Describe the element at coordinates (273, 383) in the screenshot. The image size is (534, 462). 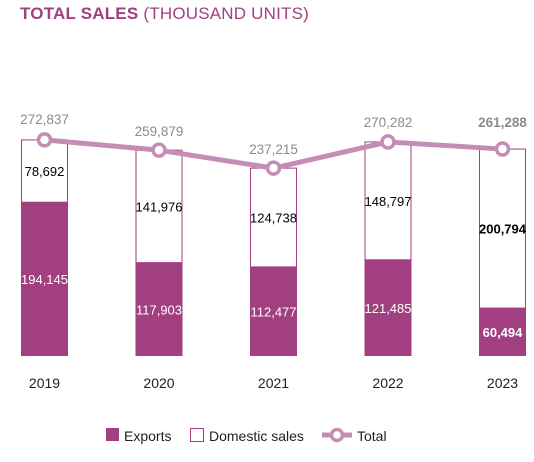
I see `tick-label-2021: 2021` at that location.